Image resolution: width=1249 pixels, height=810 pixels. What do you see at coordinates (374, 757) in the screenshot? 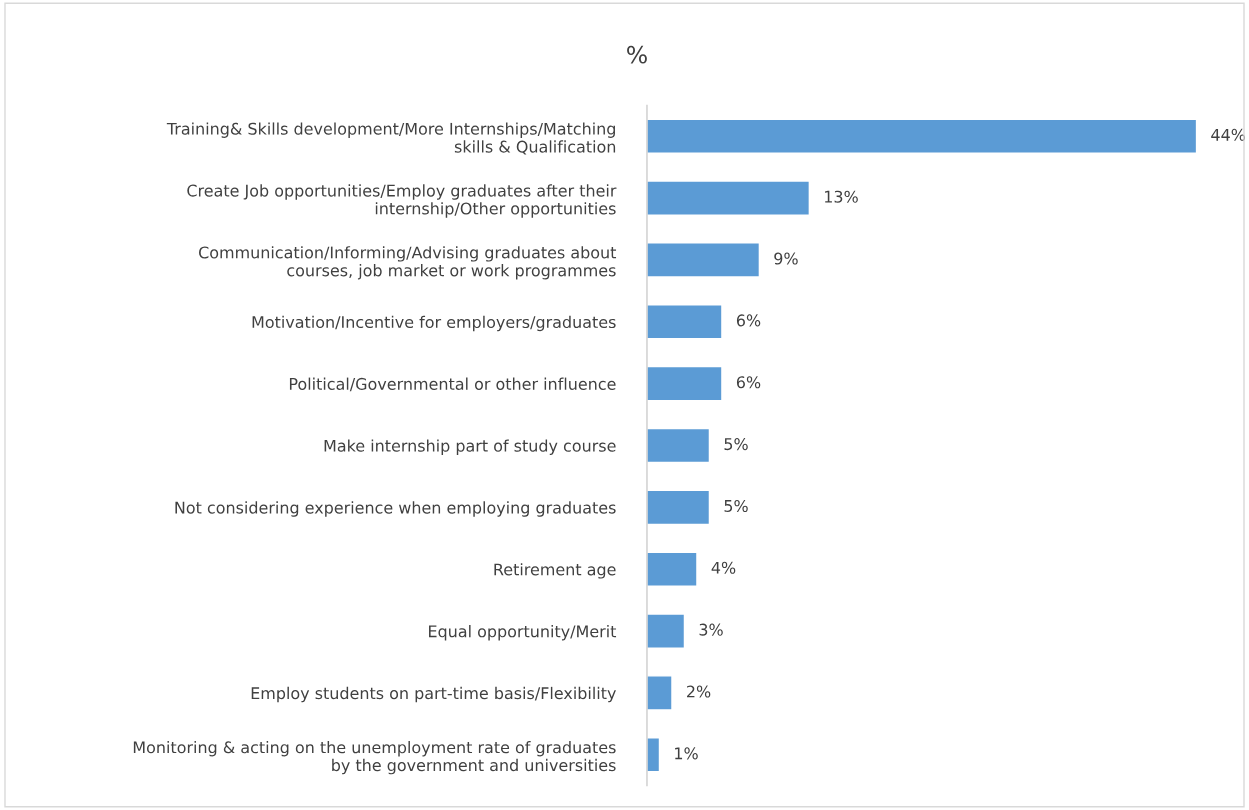
I see `y-tick-label: Monitoring & acting on the unemployment rate of graduates by the government and universities` at bounding box center [374, 757].